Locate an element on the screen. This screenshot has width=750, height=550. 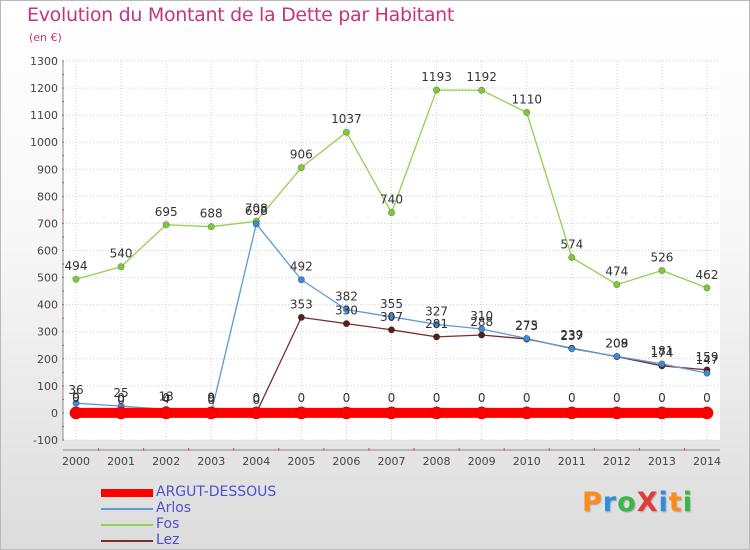
data-label-lez: 273 is located at coordinates (526, 326).